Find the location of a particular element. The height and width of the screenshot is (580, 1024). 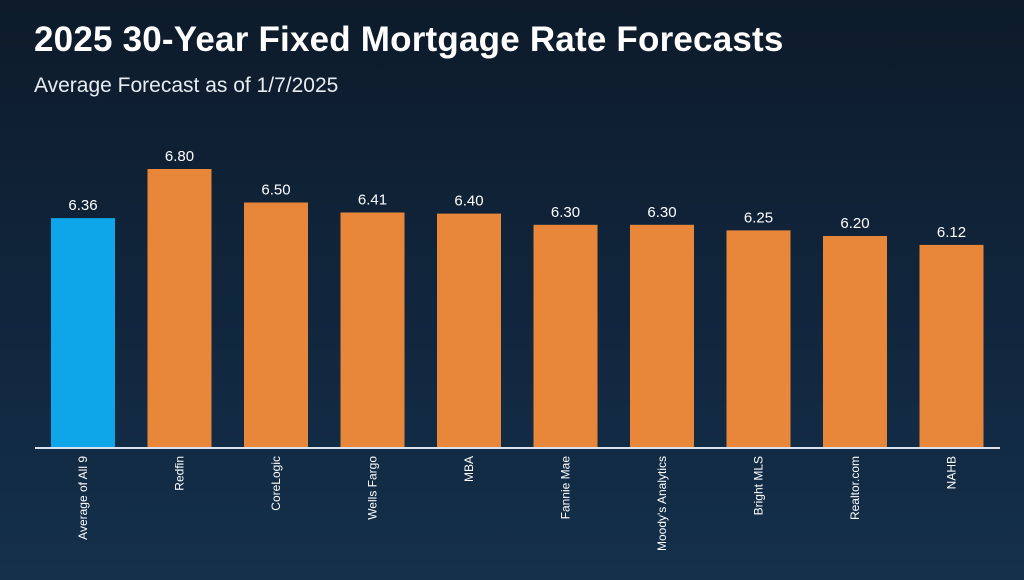

value-label-2: 6.50 is located at coordinates (275, 190).